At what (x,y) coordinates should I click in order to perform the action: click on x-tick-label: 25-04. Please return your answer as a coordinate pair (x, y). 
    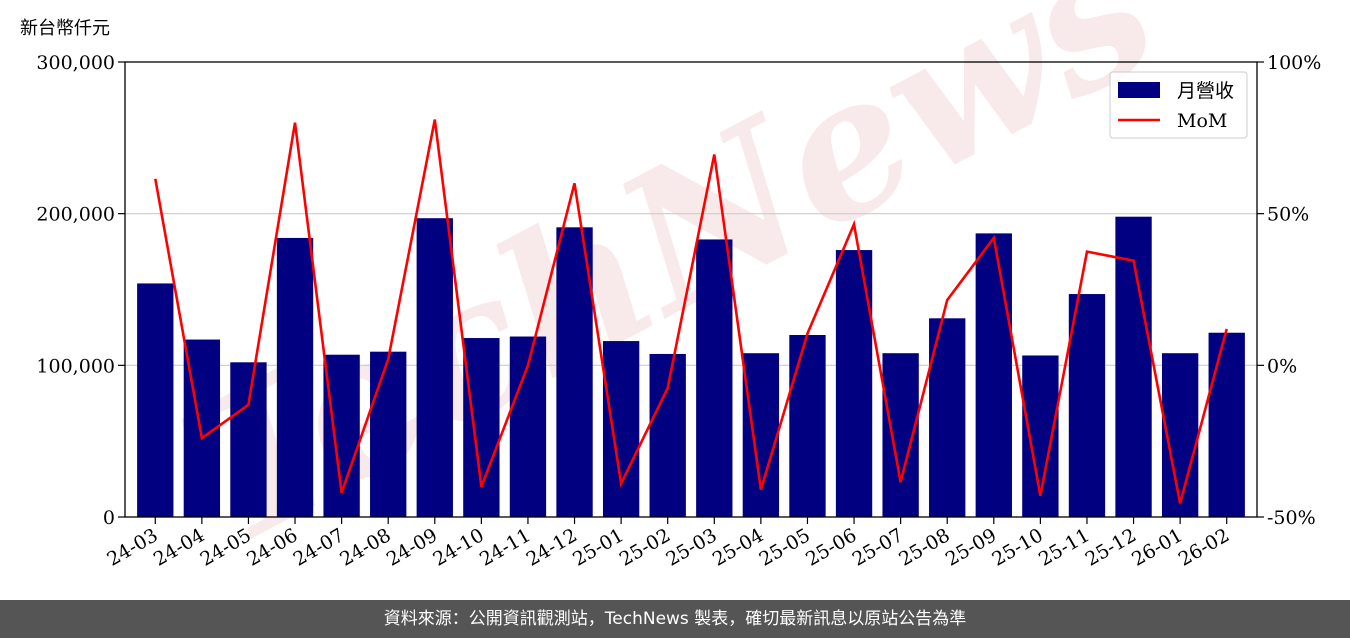
    Looking at the image, I should click on (738, 547).